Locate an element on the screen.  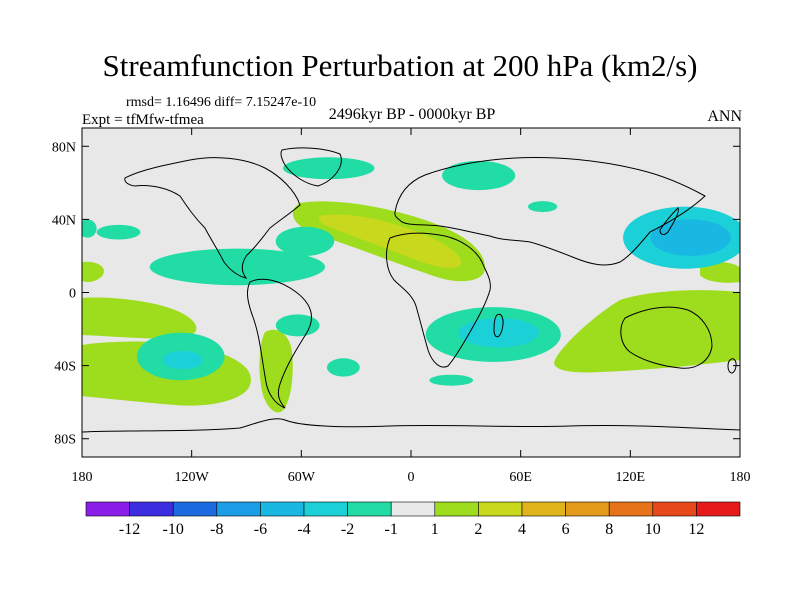
colorbar-label-3: -6 is located at coordinates (260, 529).